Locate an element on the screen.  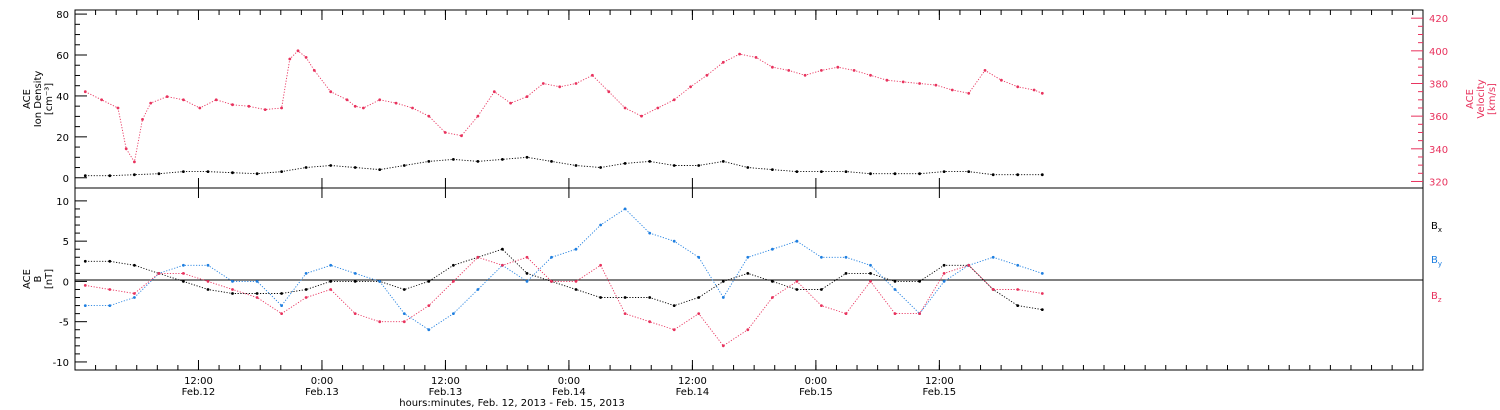
density-label-line3: [cm⁻³] is located at coordinates (49, 99).